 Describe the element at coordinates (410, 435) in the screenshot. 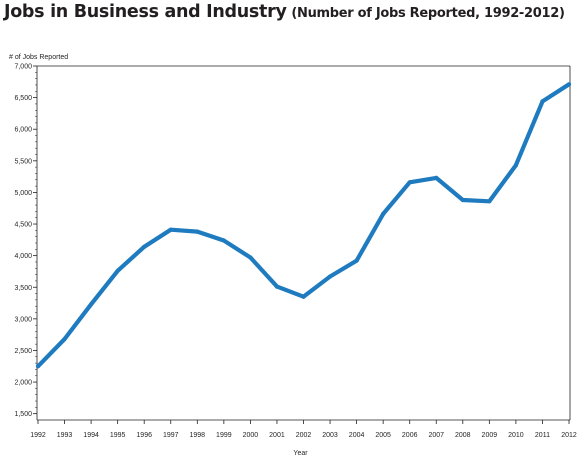

I see `x-tick-label: 2006` at that location.